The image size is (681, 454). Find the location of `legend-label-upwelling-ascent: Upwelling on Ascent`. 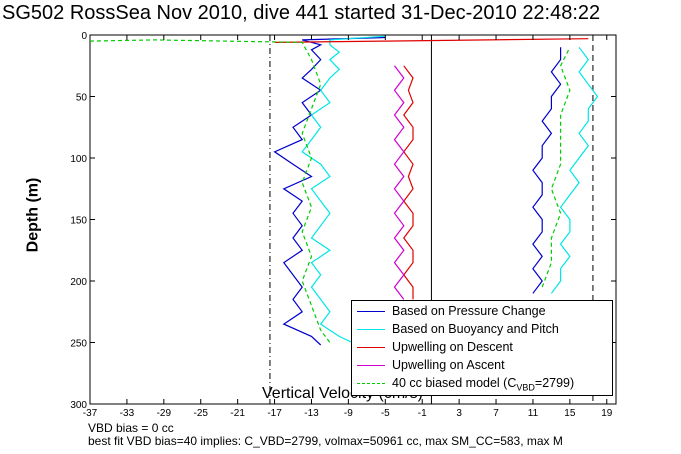

legend-label-upwelling-ascent: Upwelling on Ascent is located at coordinates (448, 365).